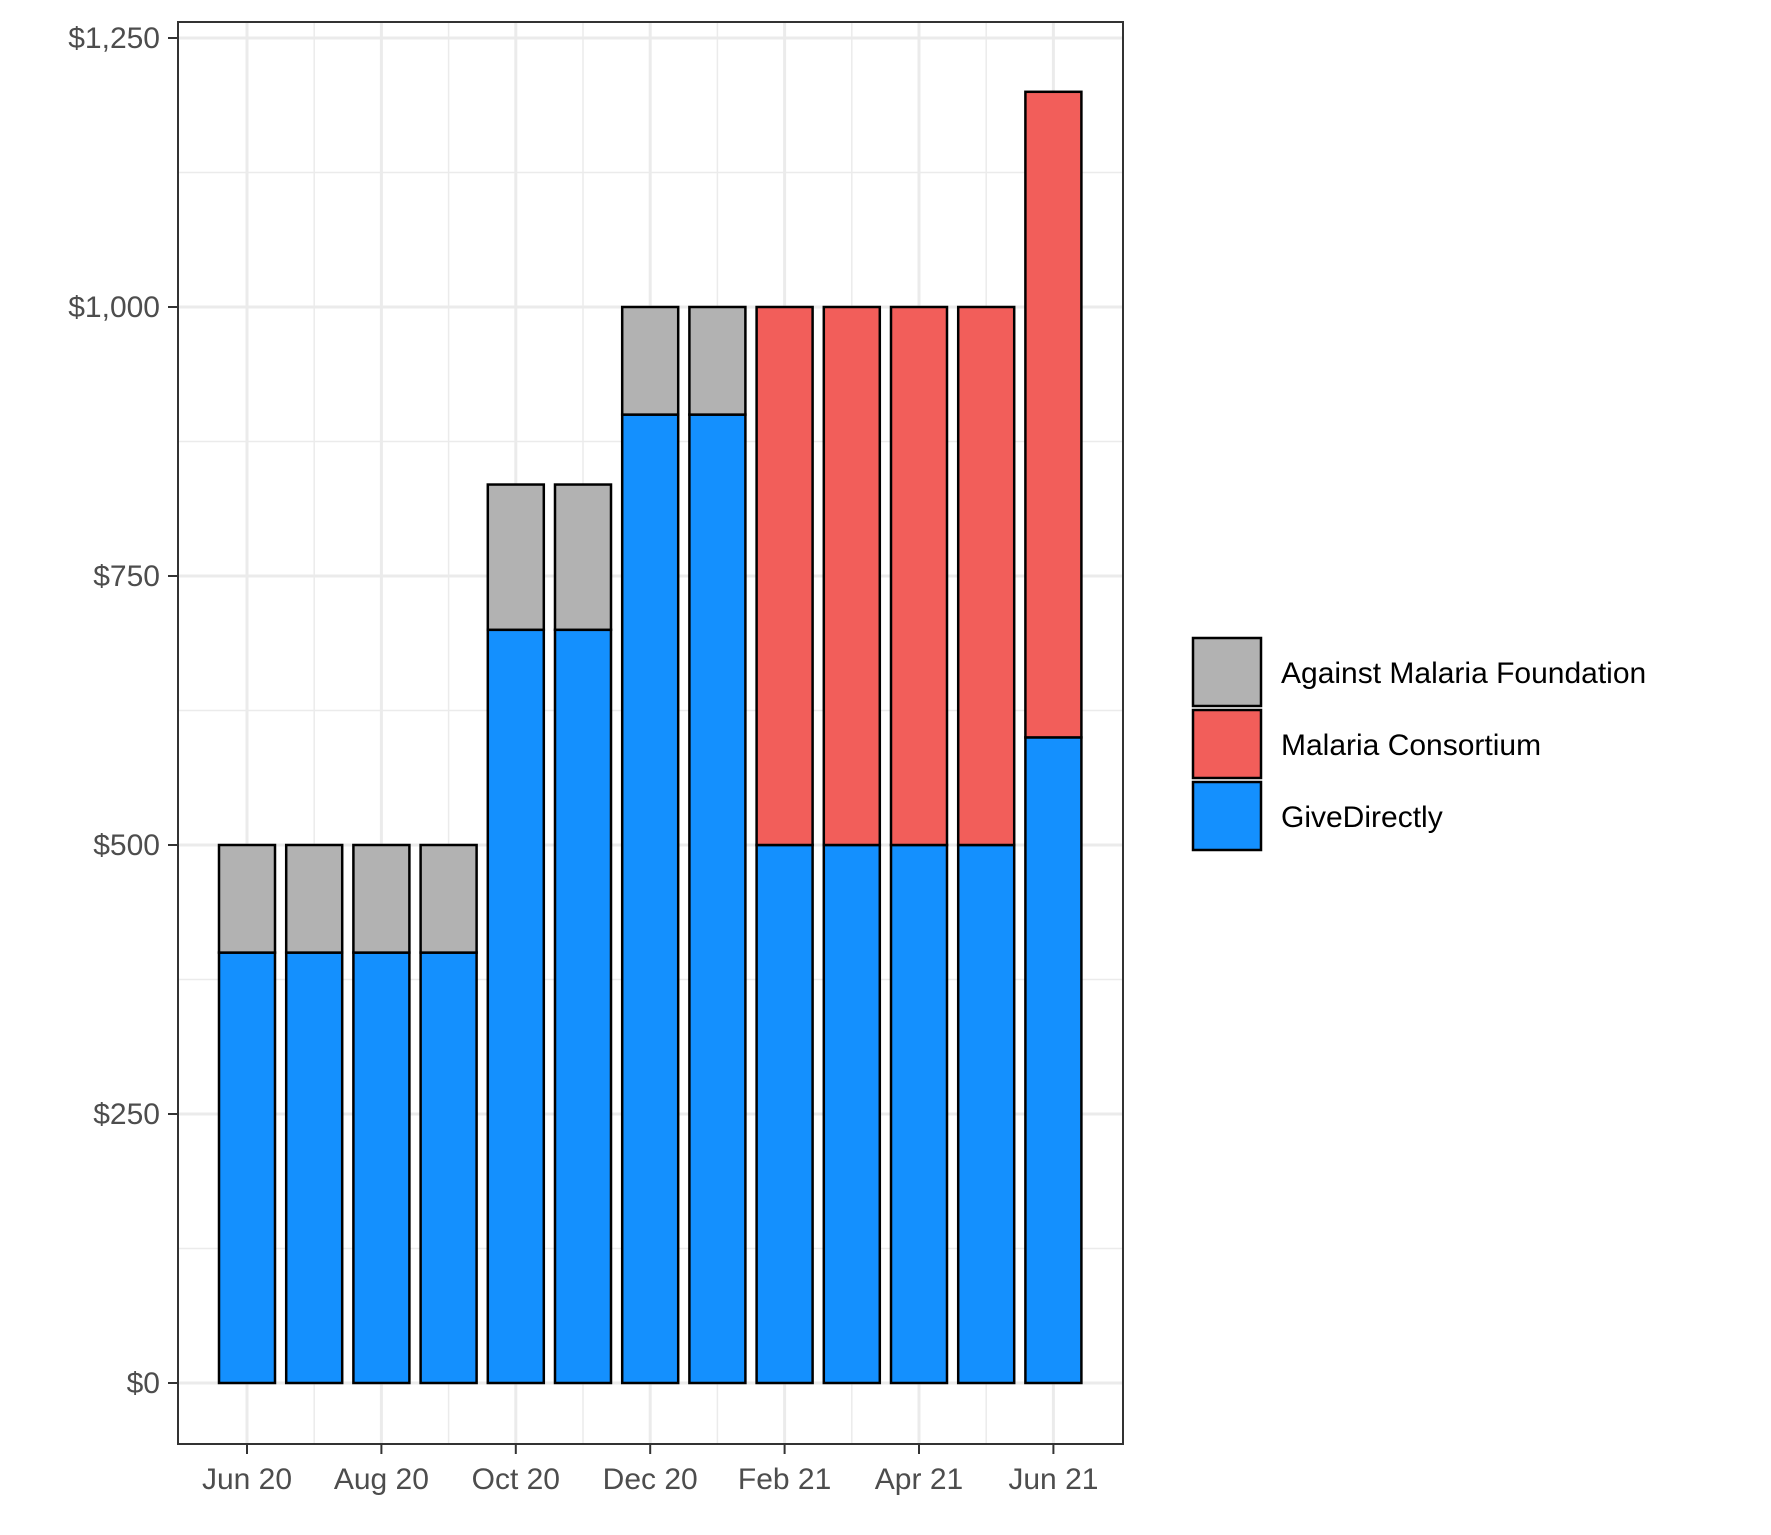 This screenshot has height=1535, width=1771. I want to click on x-tick-label: Jun 20, so click(247, 1479).